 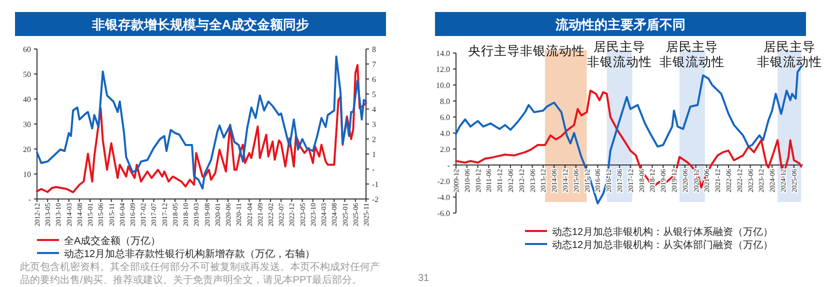 I want to click on y2-tick-label: 3, so click(x=374, y=124).